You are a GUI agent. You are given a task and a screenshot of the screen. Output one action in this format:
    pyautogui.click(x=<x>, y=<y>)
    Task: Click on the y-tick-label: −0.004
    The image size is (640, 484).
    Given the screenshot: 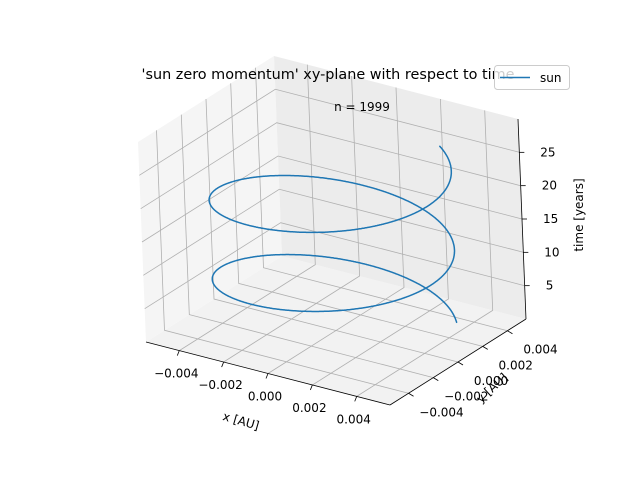 What is the action you would take?
    pyautogui.click(x=441, y=412)
    